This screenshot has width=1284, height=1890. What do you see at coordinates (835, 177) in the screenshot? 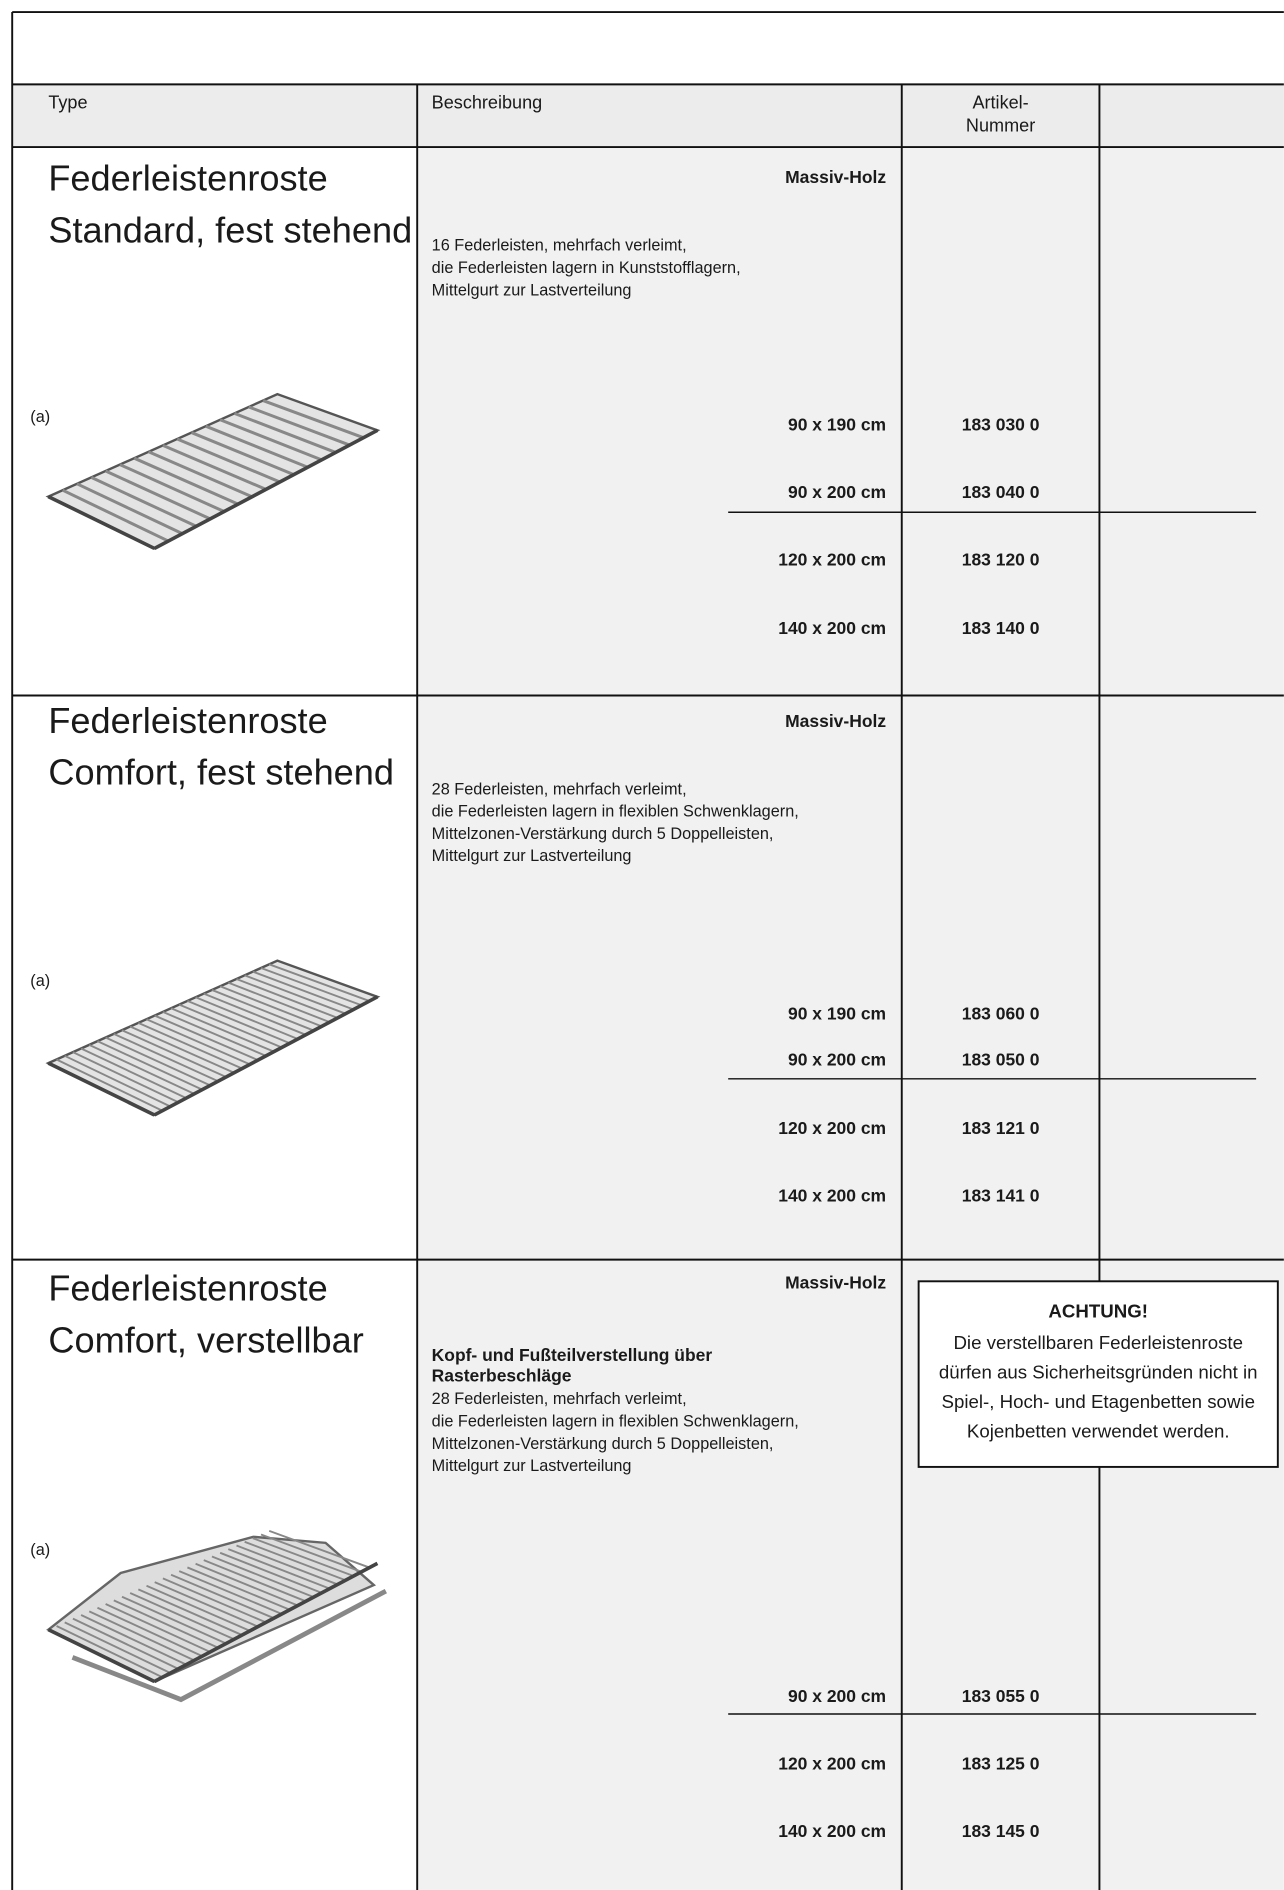
I see `material: Massiv-Holz` at bounding box center [835, 177].